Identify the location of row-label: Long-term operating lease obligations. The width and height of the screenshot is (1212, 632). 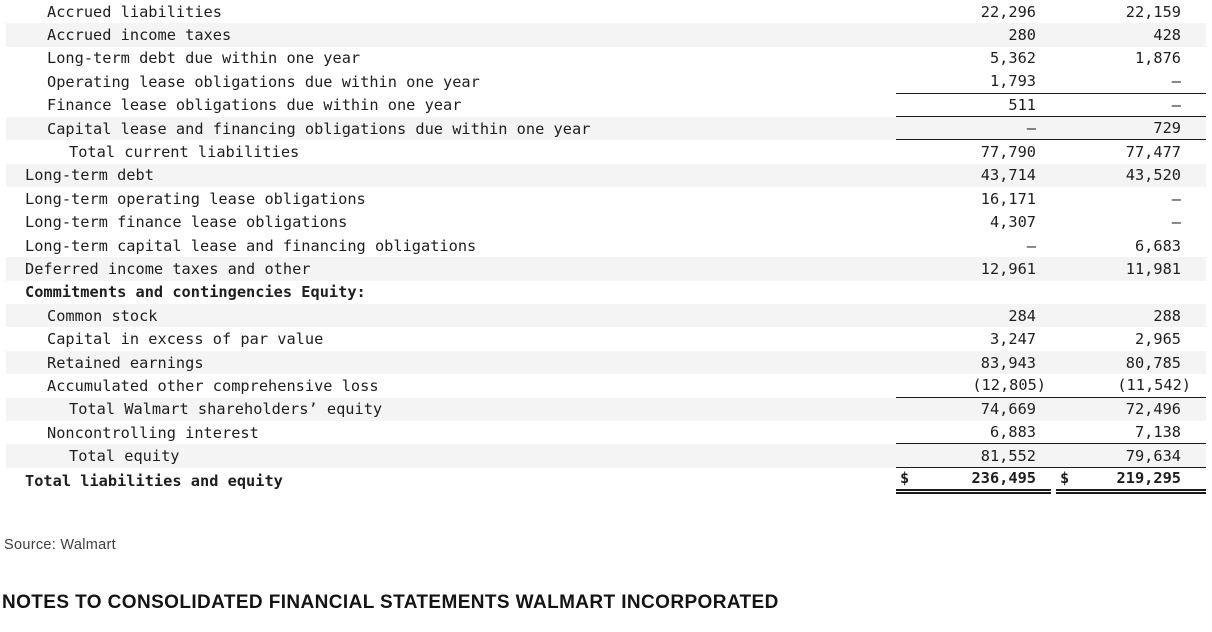
(195, 198).